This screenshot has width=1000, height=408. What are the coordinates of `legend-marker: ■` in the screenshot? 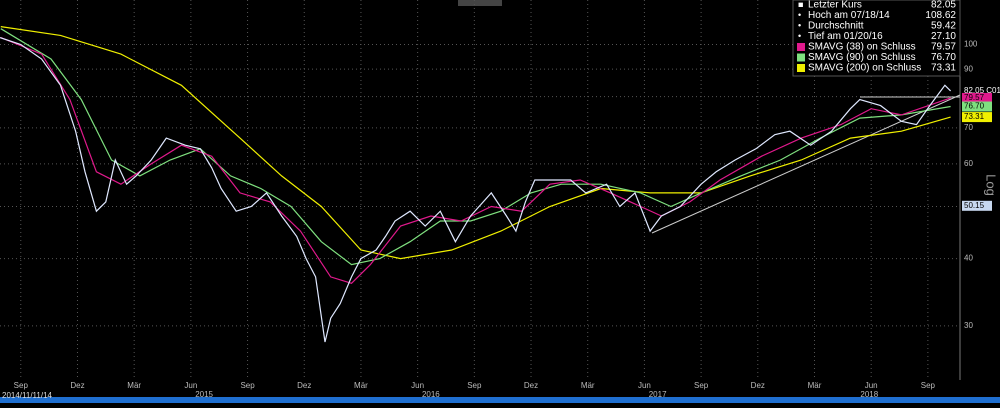 It's located at (800, 4).